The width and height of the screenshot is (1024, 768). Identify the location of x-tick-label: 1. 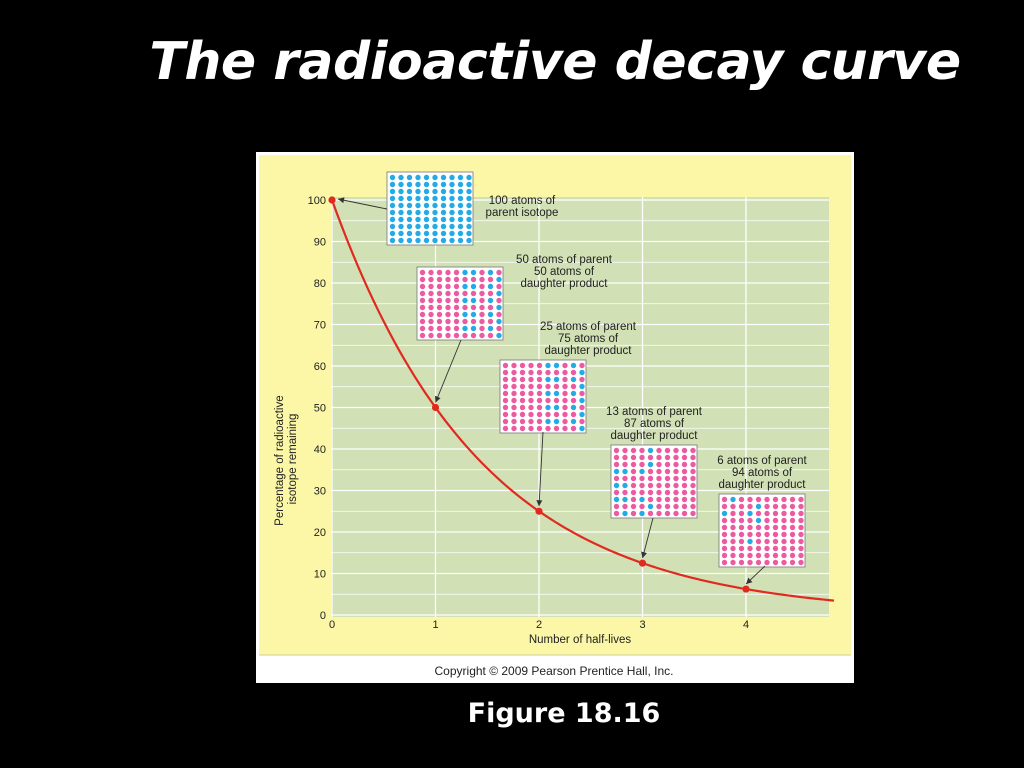
(435, 625).